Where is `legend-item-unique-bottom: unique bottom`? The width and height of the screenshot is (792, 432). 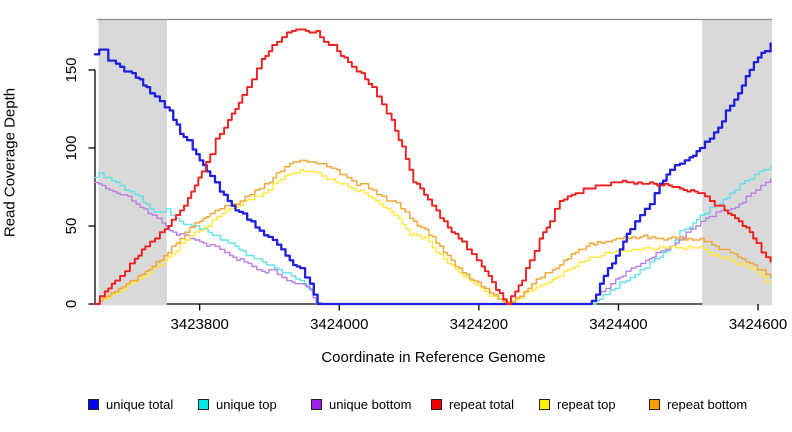
legend-item-unique-bottom: unique bottom is located at coordinates (361, 404).